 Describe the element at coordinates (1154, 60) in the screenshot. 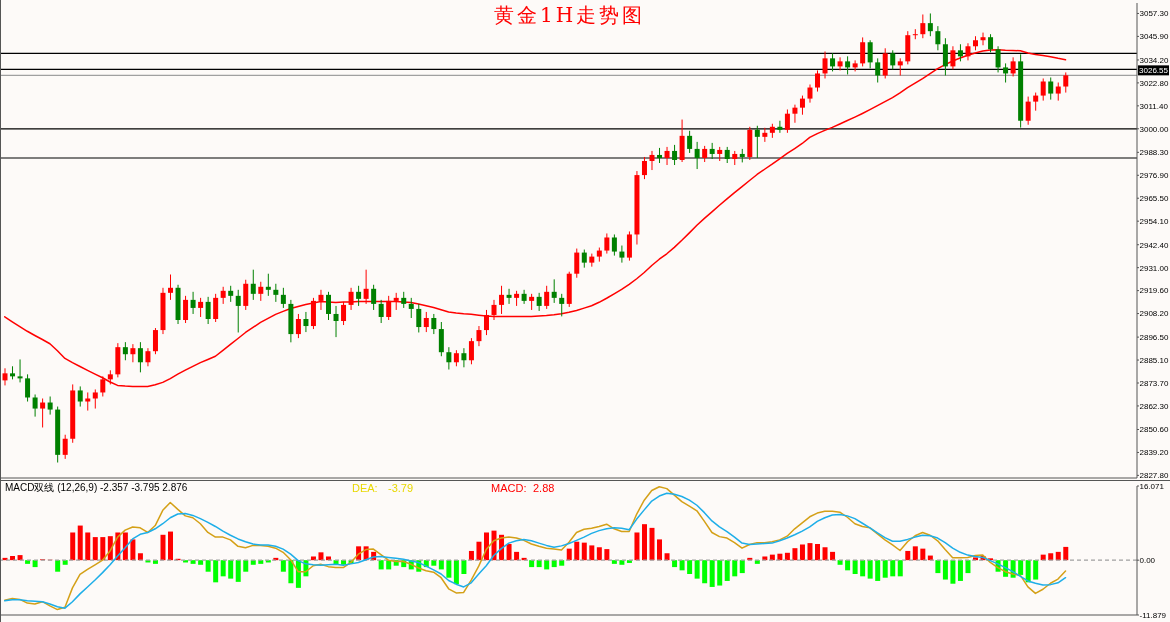

I see `y-tick-label: 3034.20` at that location.